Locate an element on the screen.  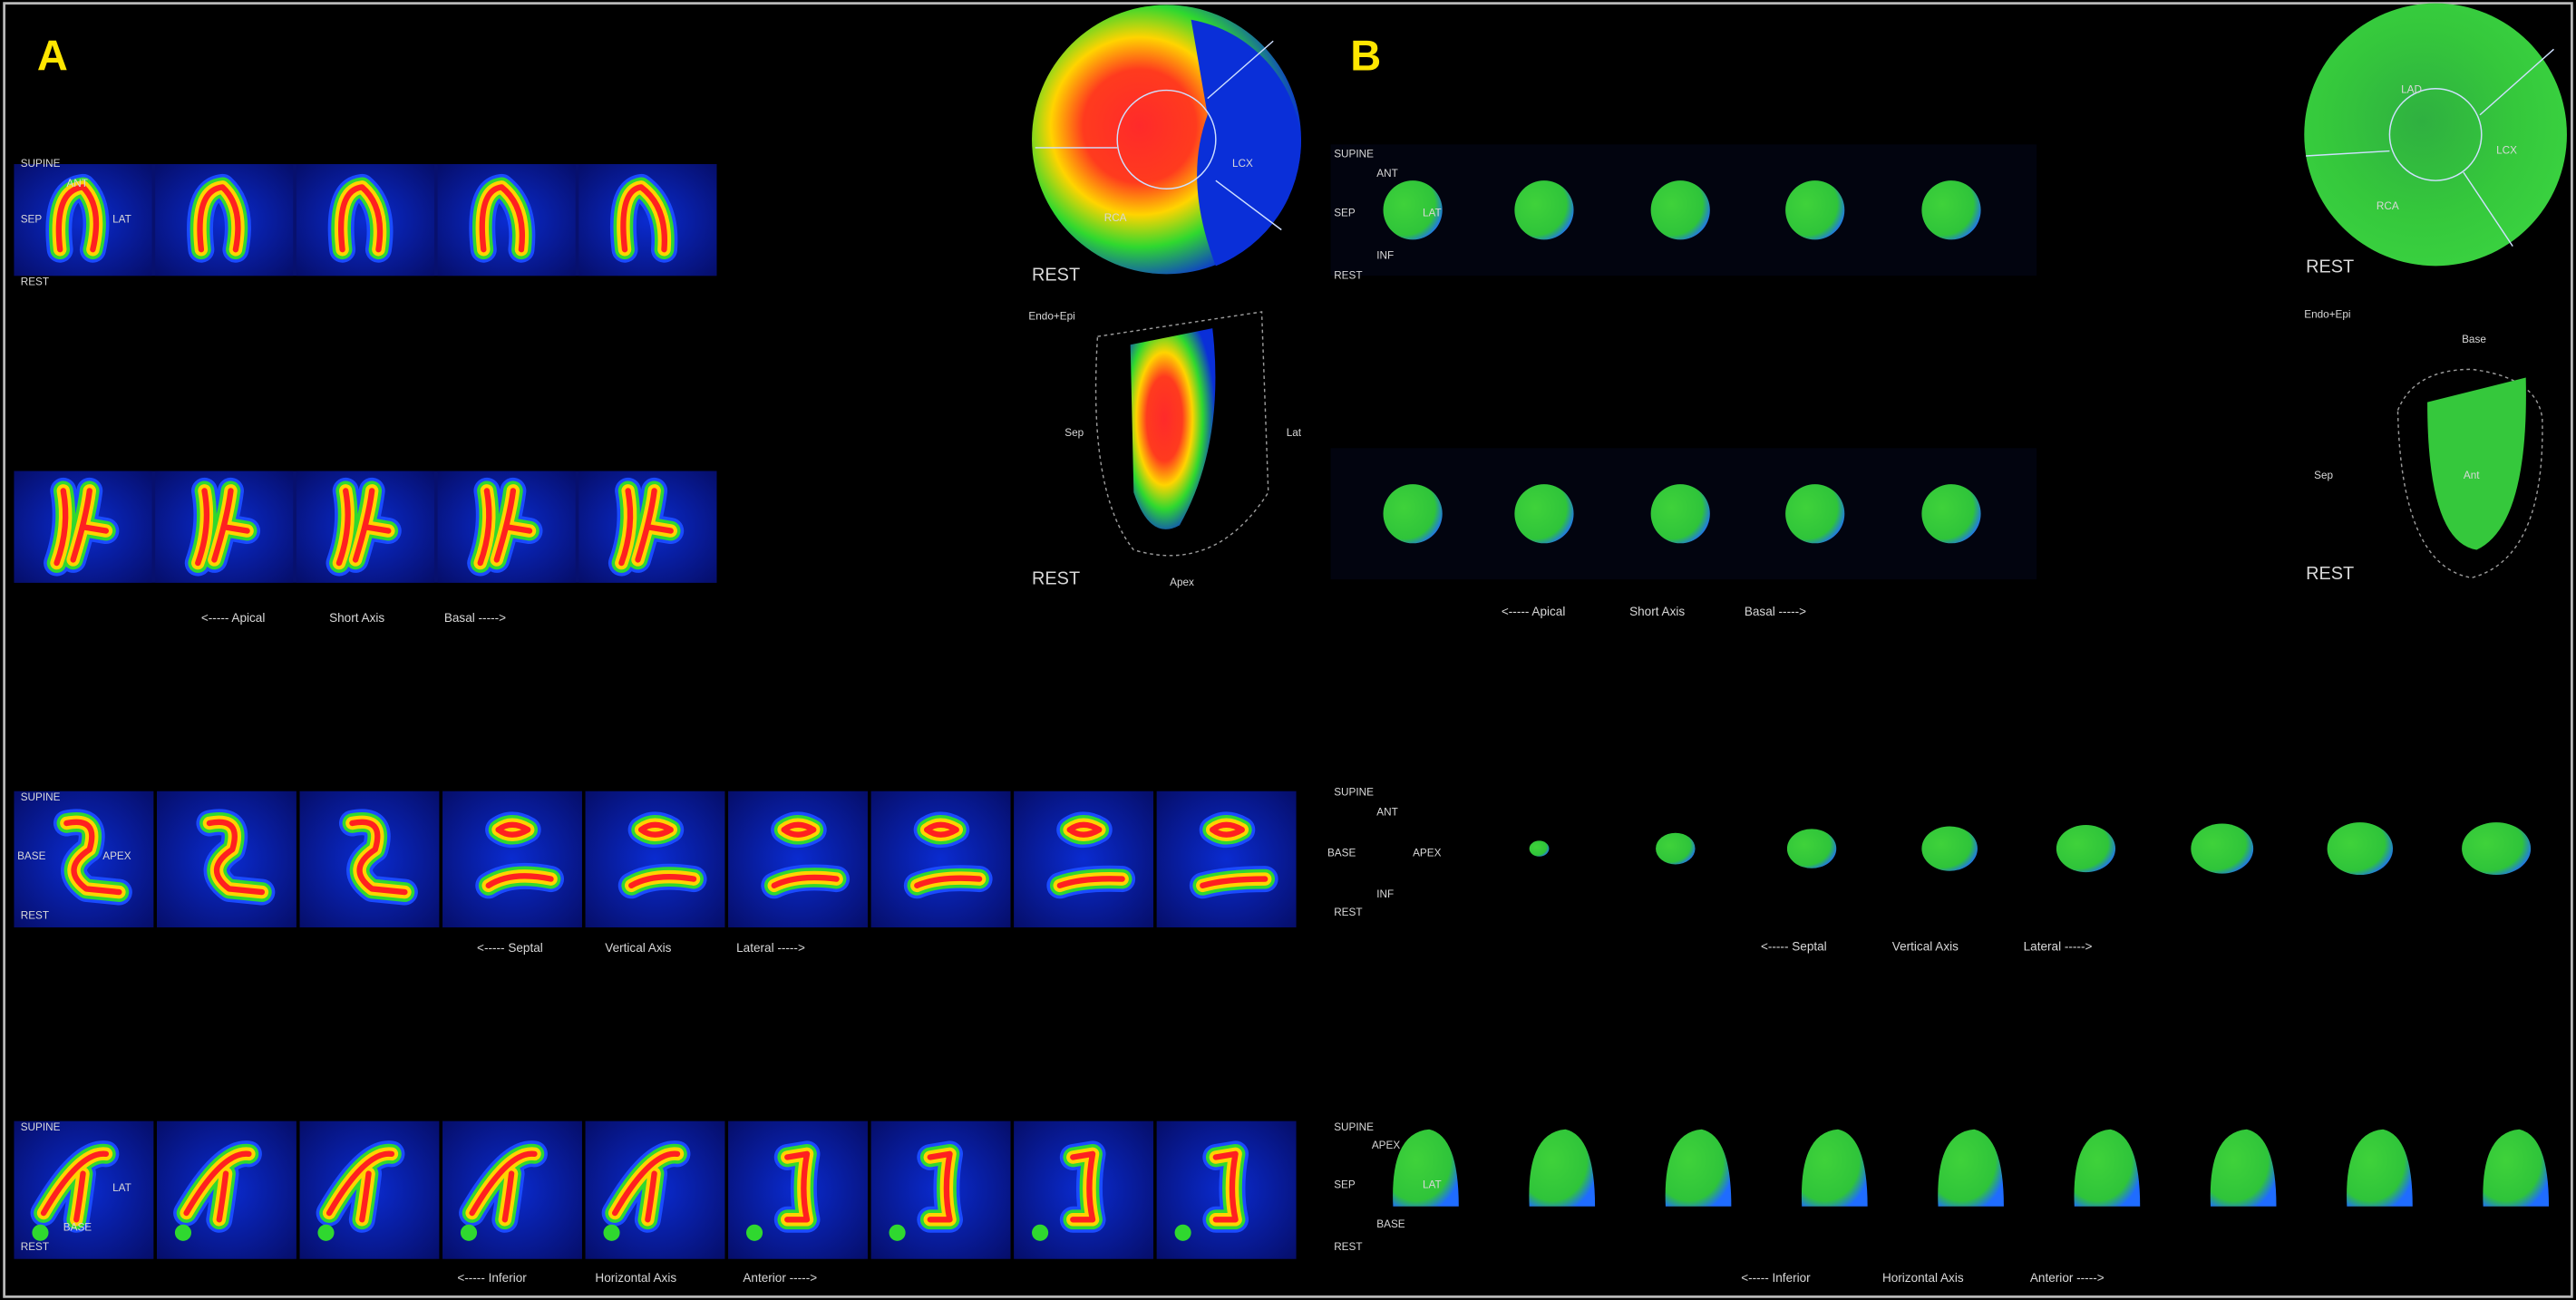
polar-region is located at coordinates (1246, 143).